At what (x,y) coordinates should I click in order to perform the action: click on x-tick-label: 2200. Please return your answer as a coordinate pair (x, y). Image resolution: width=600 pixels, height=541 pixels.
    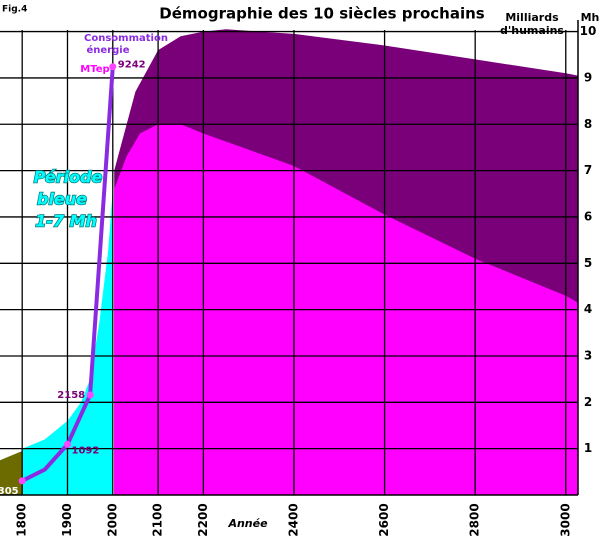
    Looking at the image, I should click on (203, 519).